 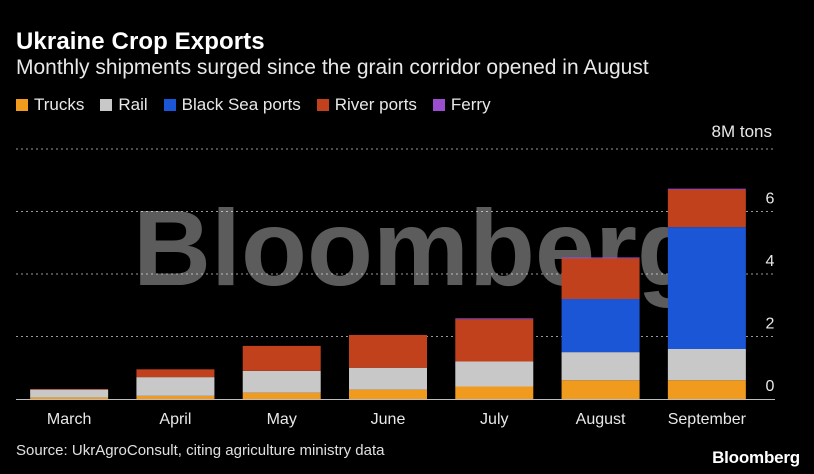 What do you see at coordinates (140, 41) in the screenshot?
I see `chart-title: Ukraine Crop Exports` at bounding box center [140, 41].